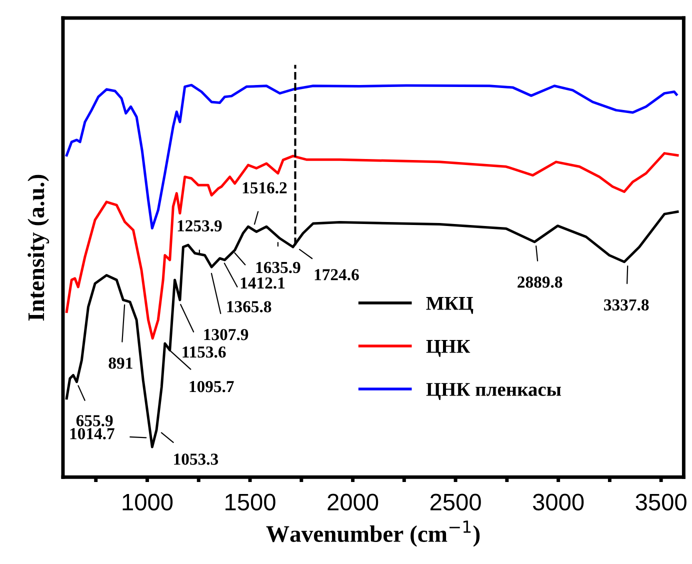 Image resolution: width=692 pixels, height=564 pixels. What do you see at coordinates (540, 282) in the screenshot?
I see `annotation: 2889.8` at bounding box center [540, 282].